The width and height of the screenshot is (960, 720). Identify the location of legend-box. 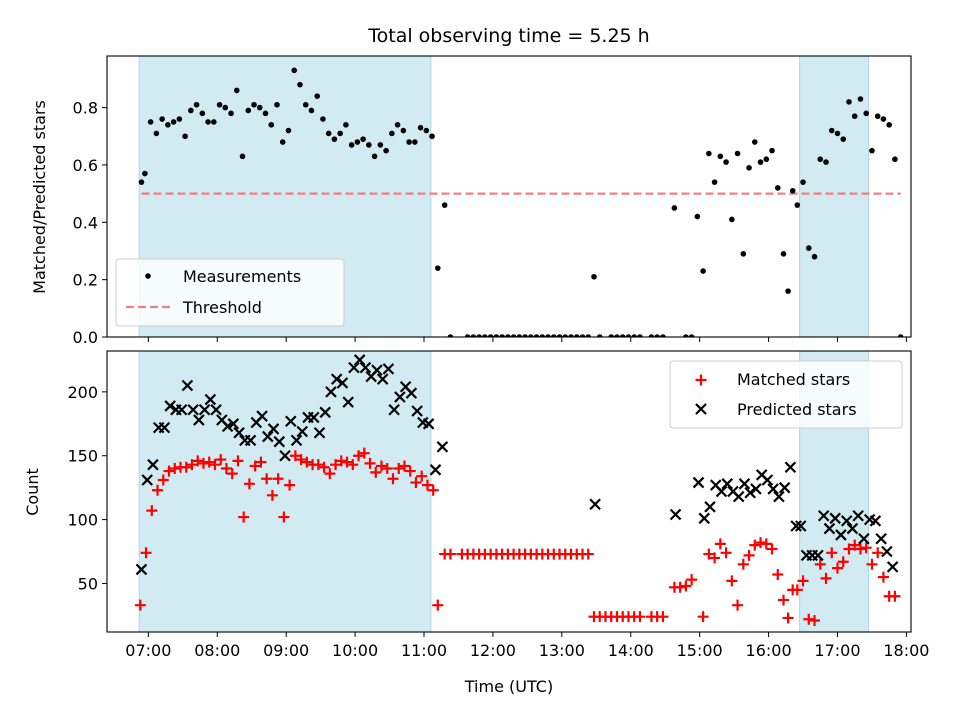
(786, 394).